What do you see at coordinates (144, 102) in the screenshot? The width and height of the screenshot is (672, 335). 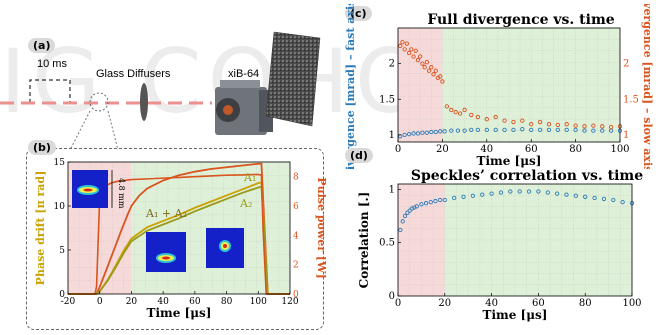 I see `glass-diffuser` at bounding box center [144, 102].